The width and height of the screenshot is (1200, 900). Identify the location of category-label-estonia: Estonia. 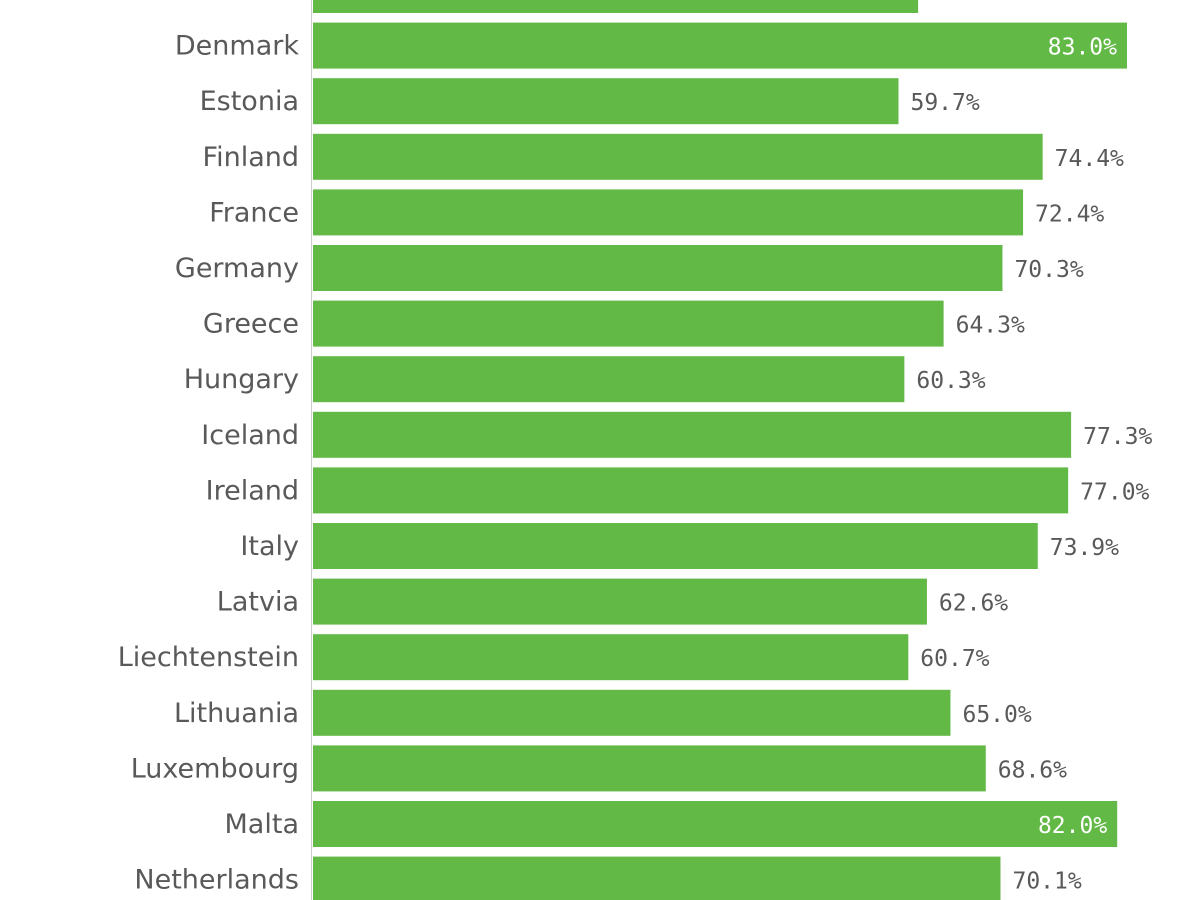
(249, 101).